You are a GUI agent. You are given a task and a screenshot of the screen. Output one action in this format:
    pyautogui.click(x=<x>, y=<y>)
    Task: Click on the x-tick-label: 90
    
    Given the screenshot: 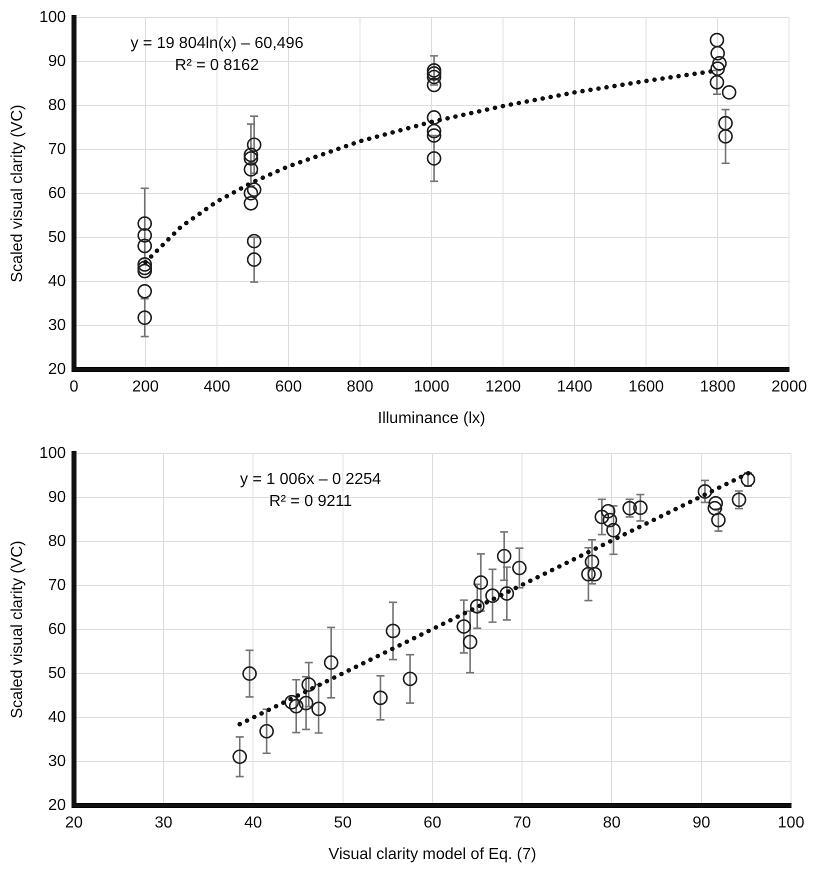 What is the action you would take?
    pyautogui.click(x=701, y=823)
    